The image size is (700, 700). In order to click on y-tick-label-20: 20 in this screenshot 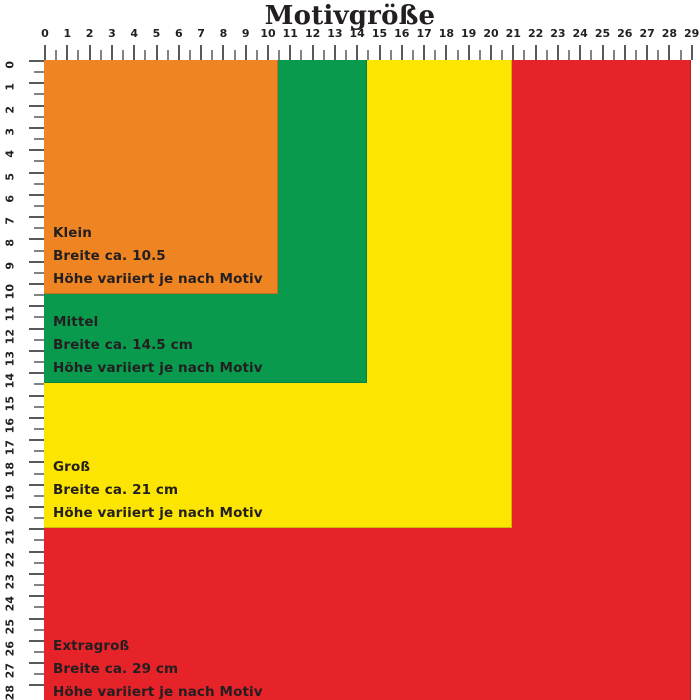, I will do `click(10, 515)`.